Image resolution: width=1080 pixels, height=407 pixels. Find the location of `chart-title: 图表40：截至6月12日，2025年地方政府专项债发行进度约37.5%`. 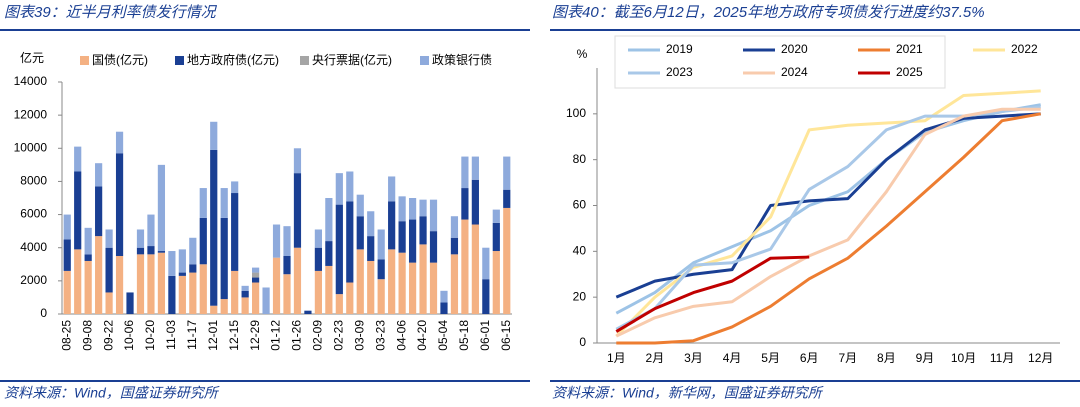

chart-title: 图表40：截至6月12日，2025年地方政府专项债发行进度约37.5% is located at coordinates (768, 12).